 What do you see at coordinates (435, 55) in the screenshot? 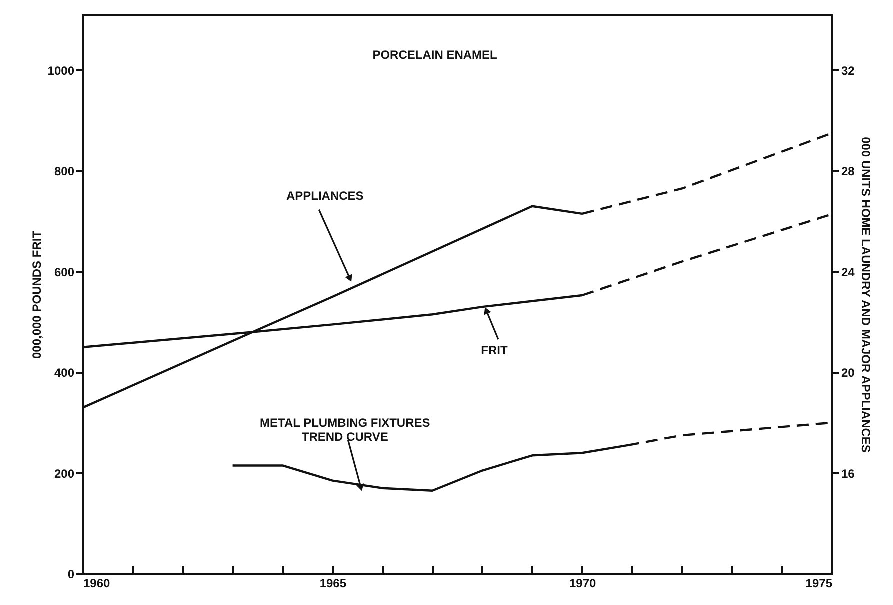
I see `text: PORCELAIN ENAMEL` at bounding box center [435, 55].